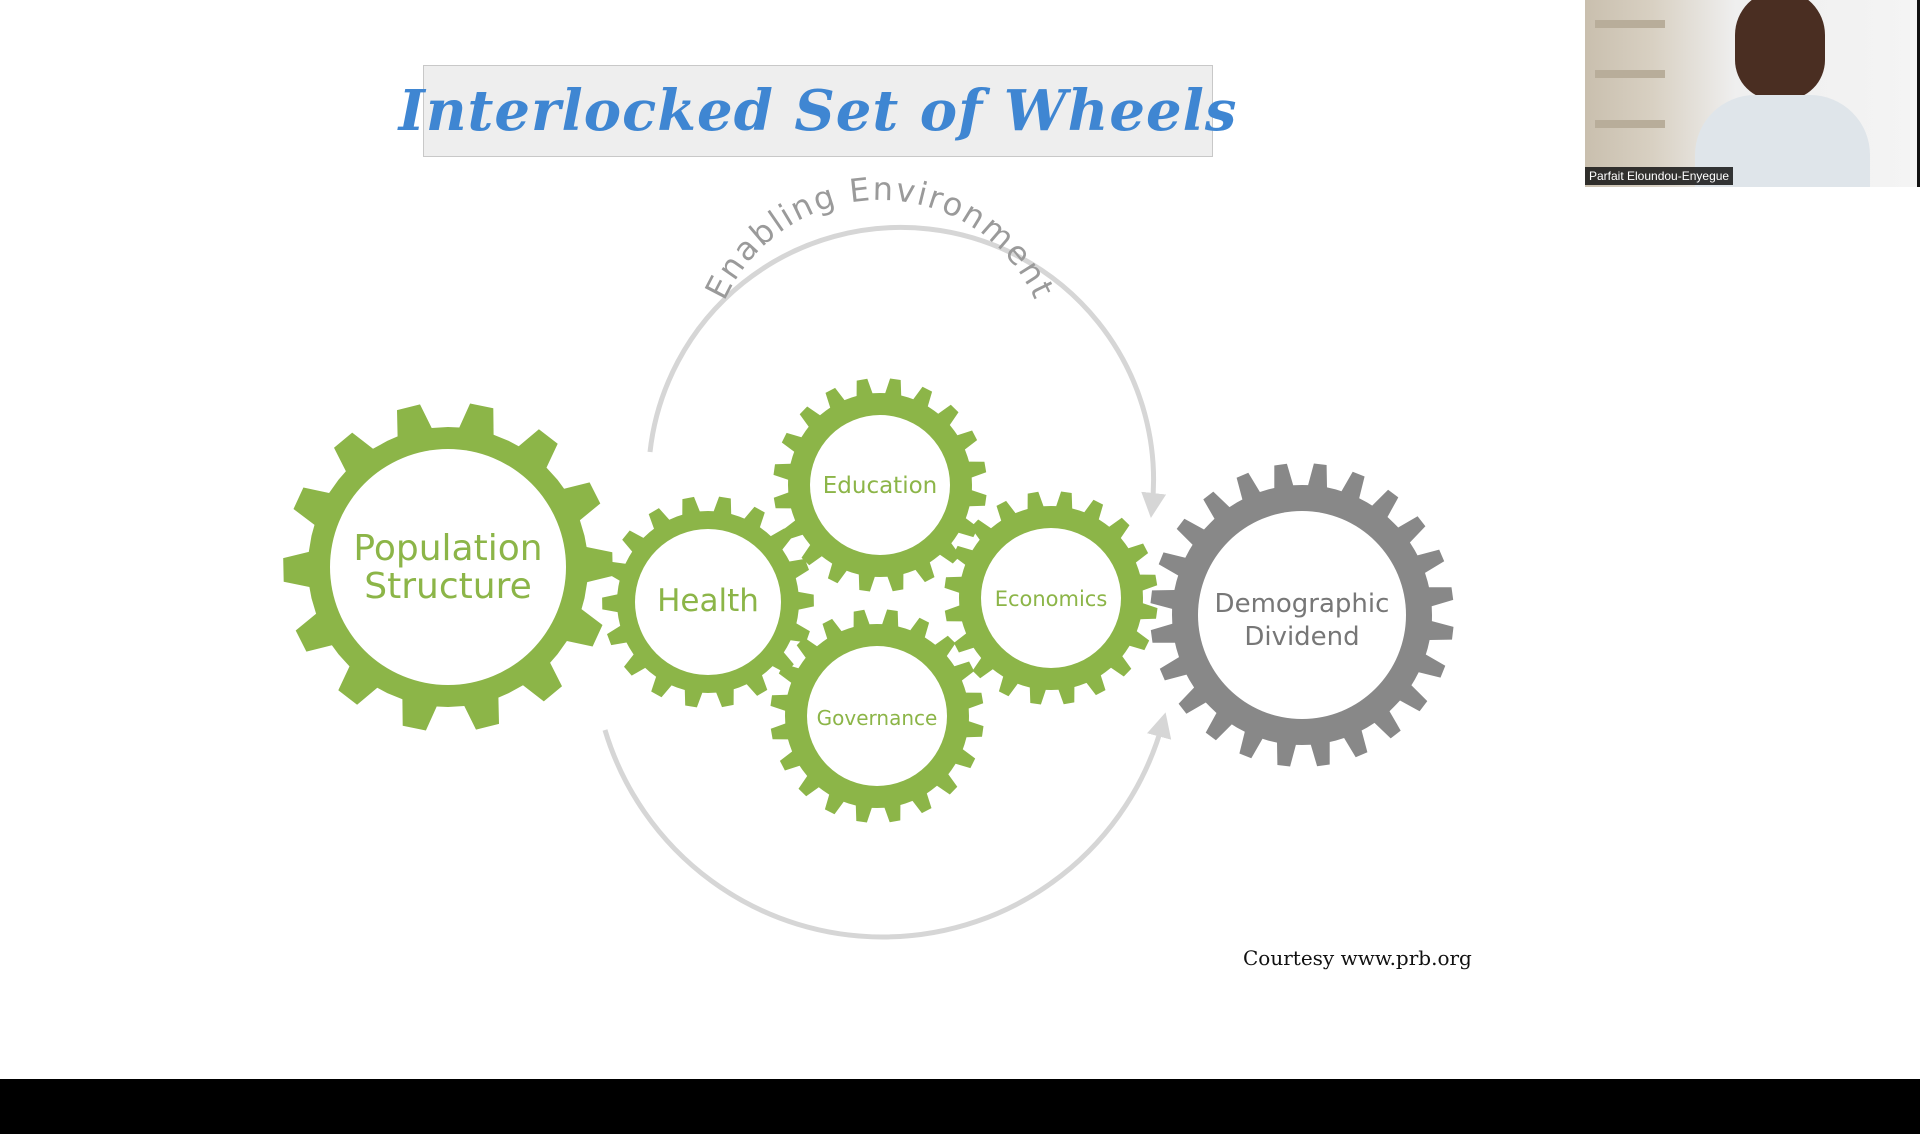  Describe the element at coordinates (447, 548) in the screenshot. I see `population-label-line1: Population` at that location.